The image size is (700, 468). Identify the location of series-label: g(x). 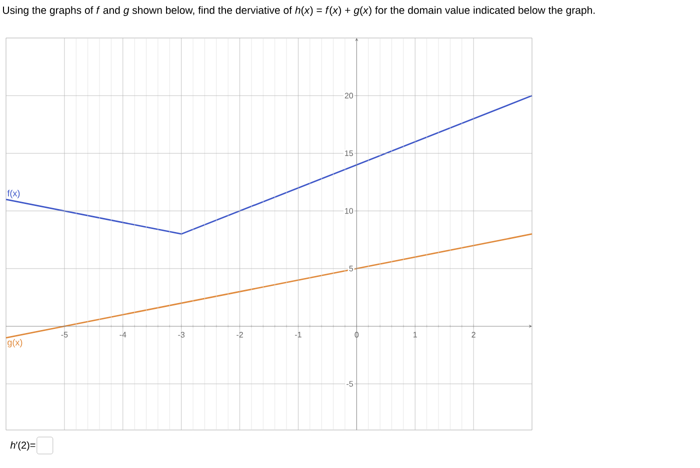
(15, 343).